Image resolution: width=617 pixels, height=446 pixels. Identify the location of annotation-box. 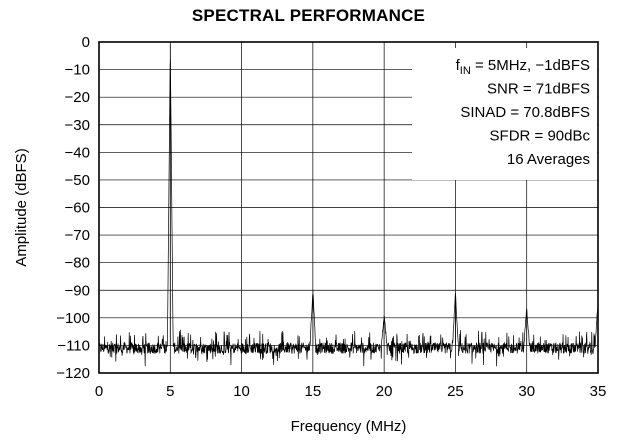
(504, 114).